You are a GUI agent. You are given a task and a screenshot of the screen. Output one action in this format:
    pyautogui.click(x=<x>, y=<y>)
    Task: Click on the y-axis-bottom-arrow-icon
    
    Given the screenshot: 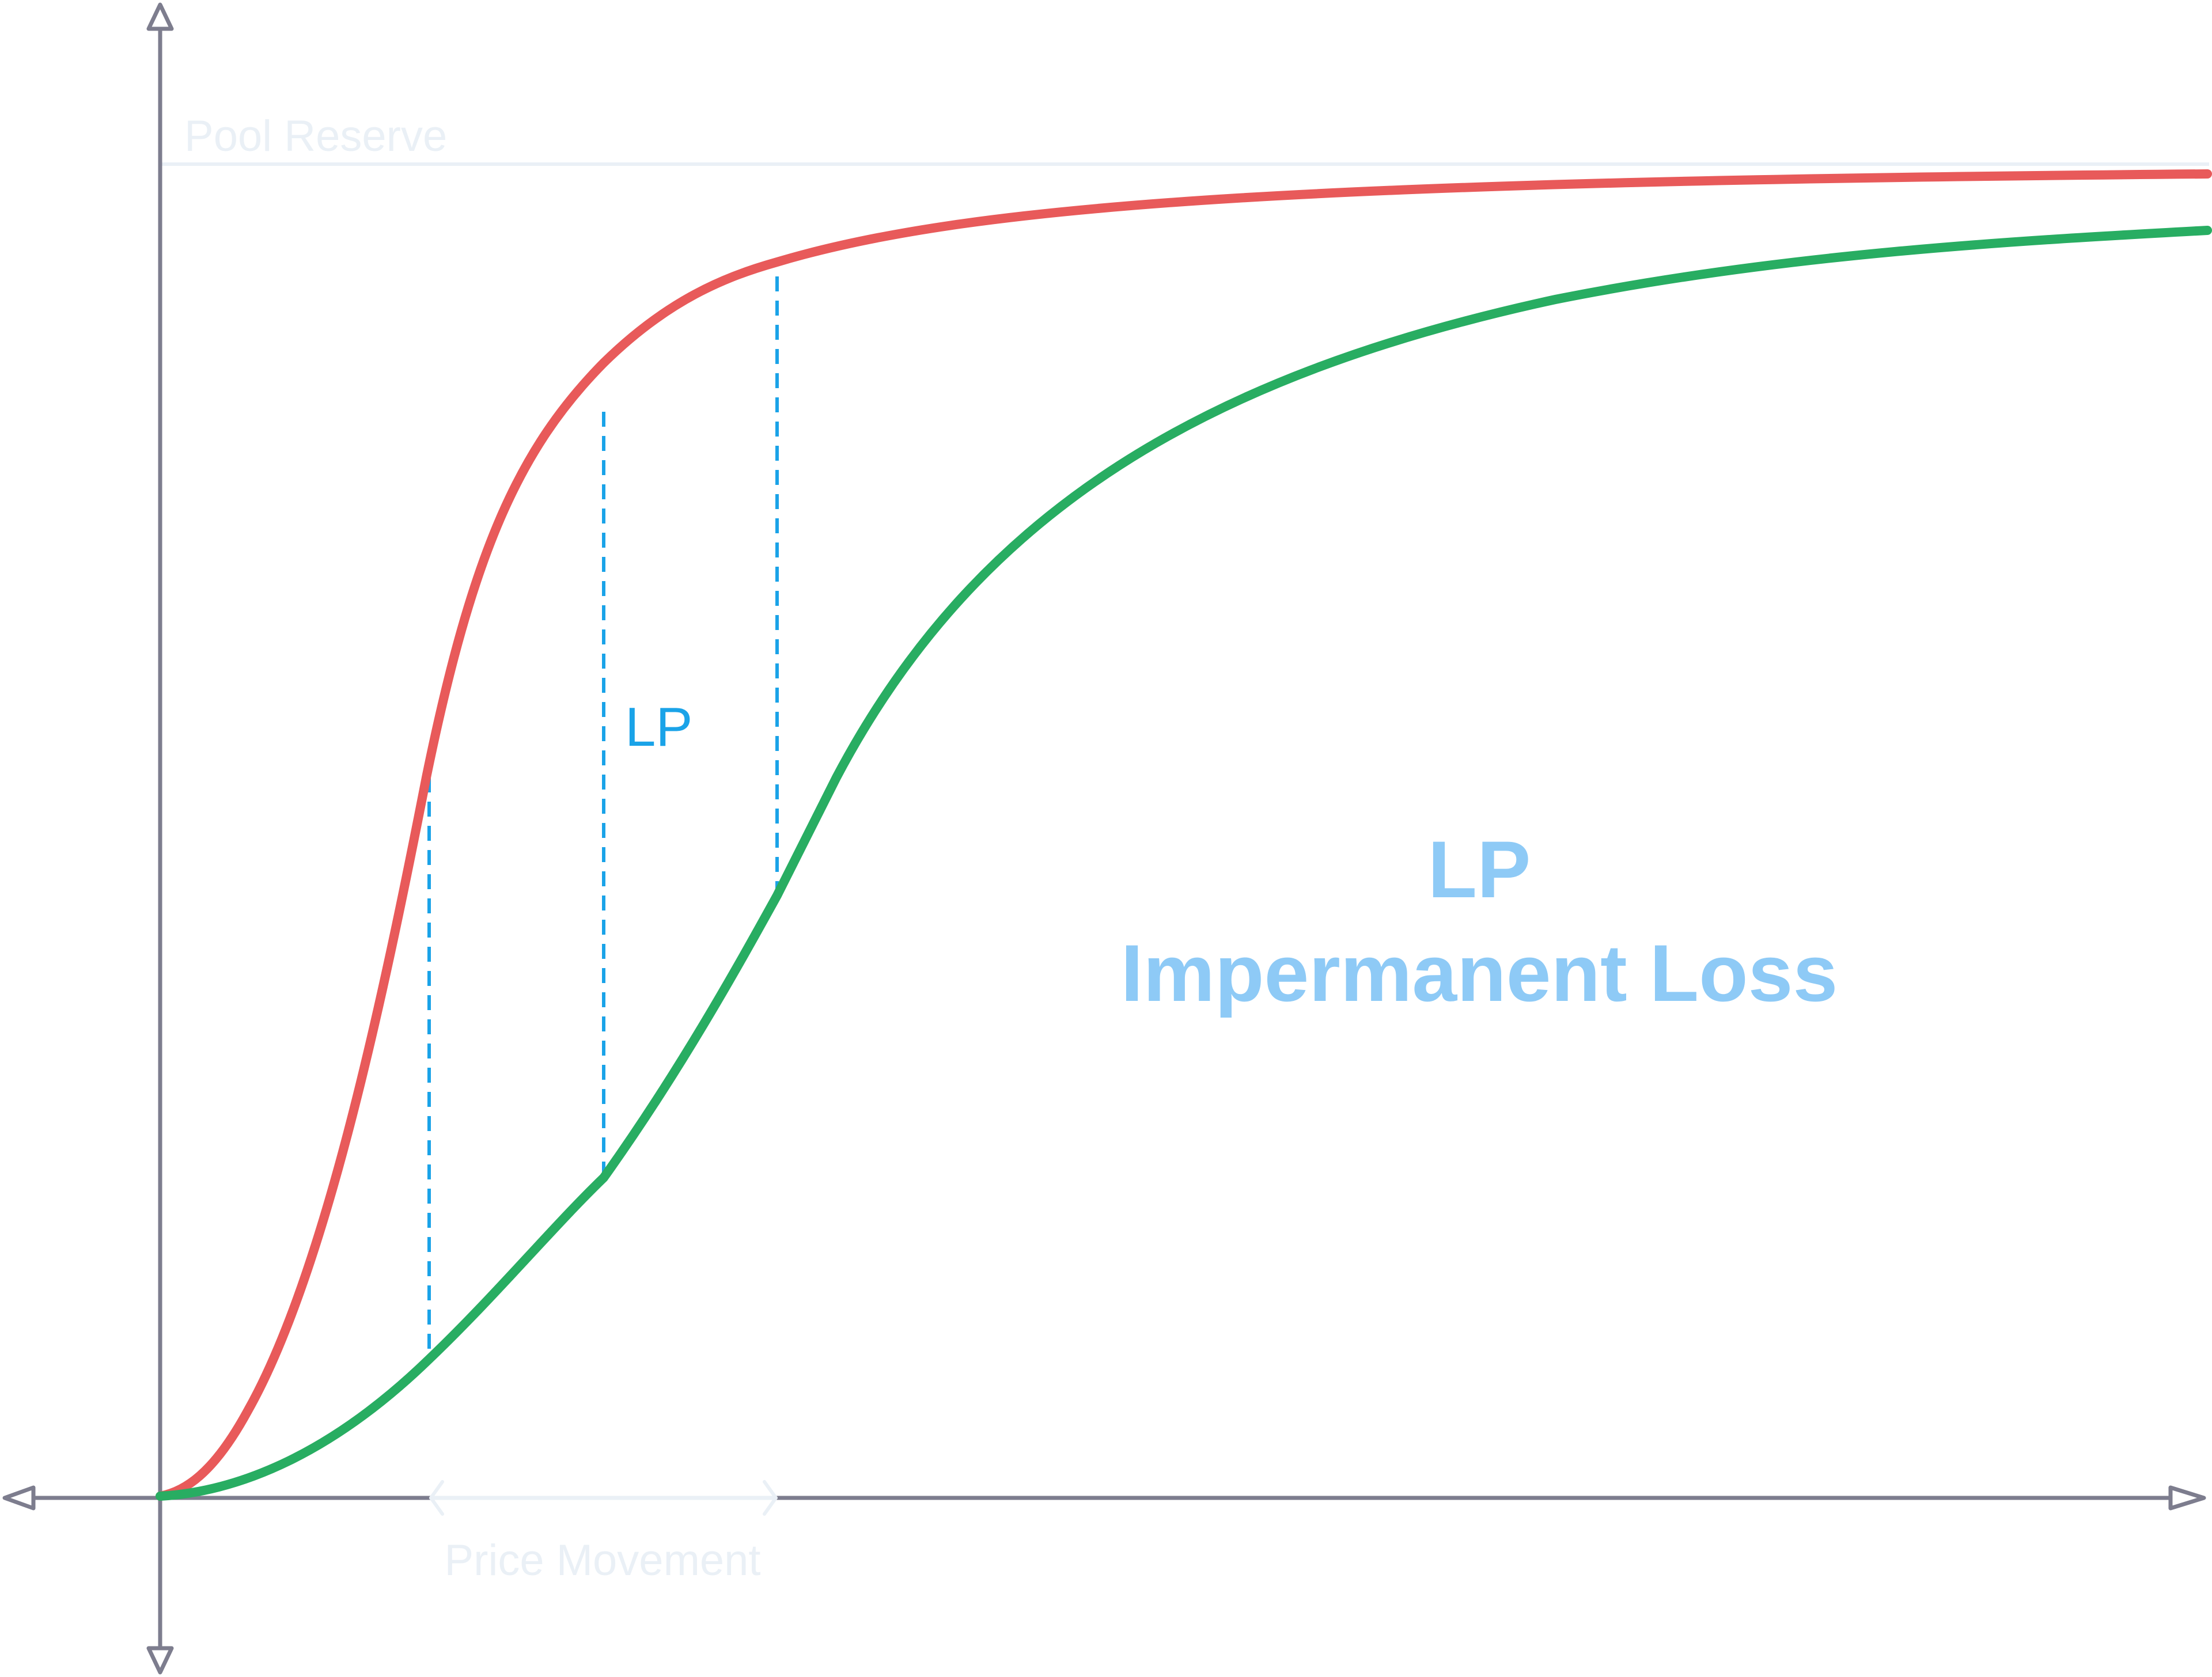 What is the action you would take?
    pyautogui.click(x=160, y=1660)
    